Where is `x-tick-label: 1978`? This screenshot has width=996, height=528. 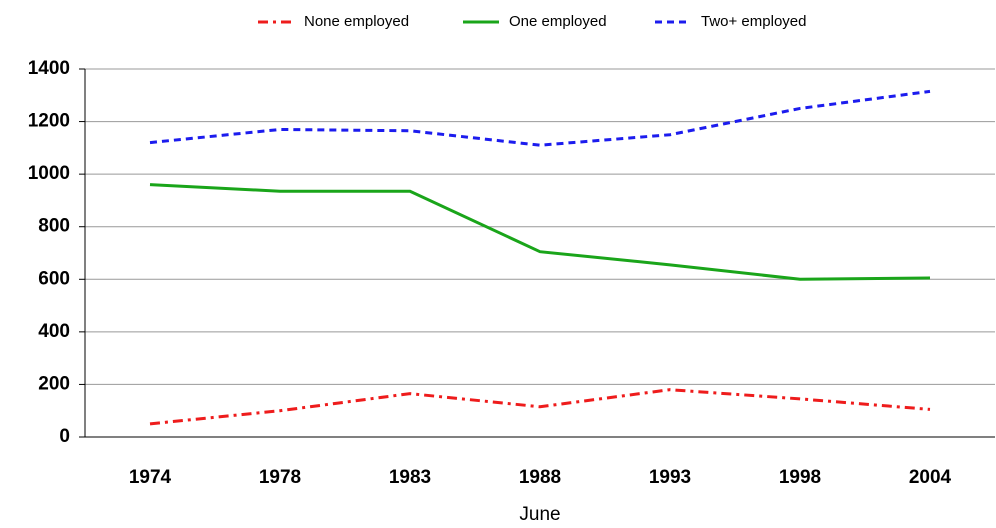
x-tick-label: 1978 is located at coordinates (280, 477).